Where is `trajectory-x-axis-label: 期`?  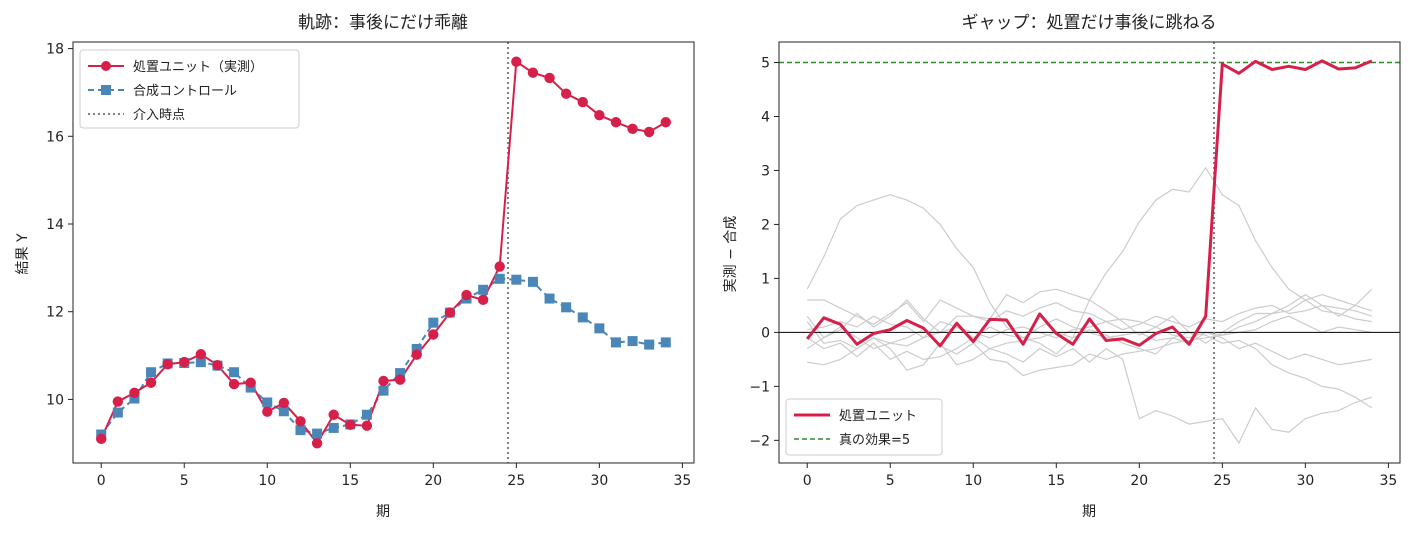
trajectory-x-axis-label: 期 is located at coordinates (383, 512).